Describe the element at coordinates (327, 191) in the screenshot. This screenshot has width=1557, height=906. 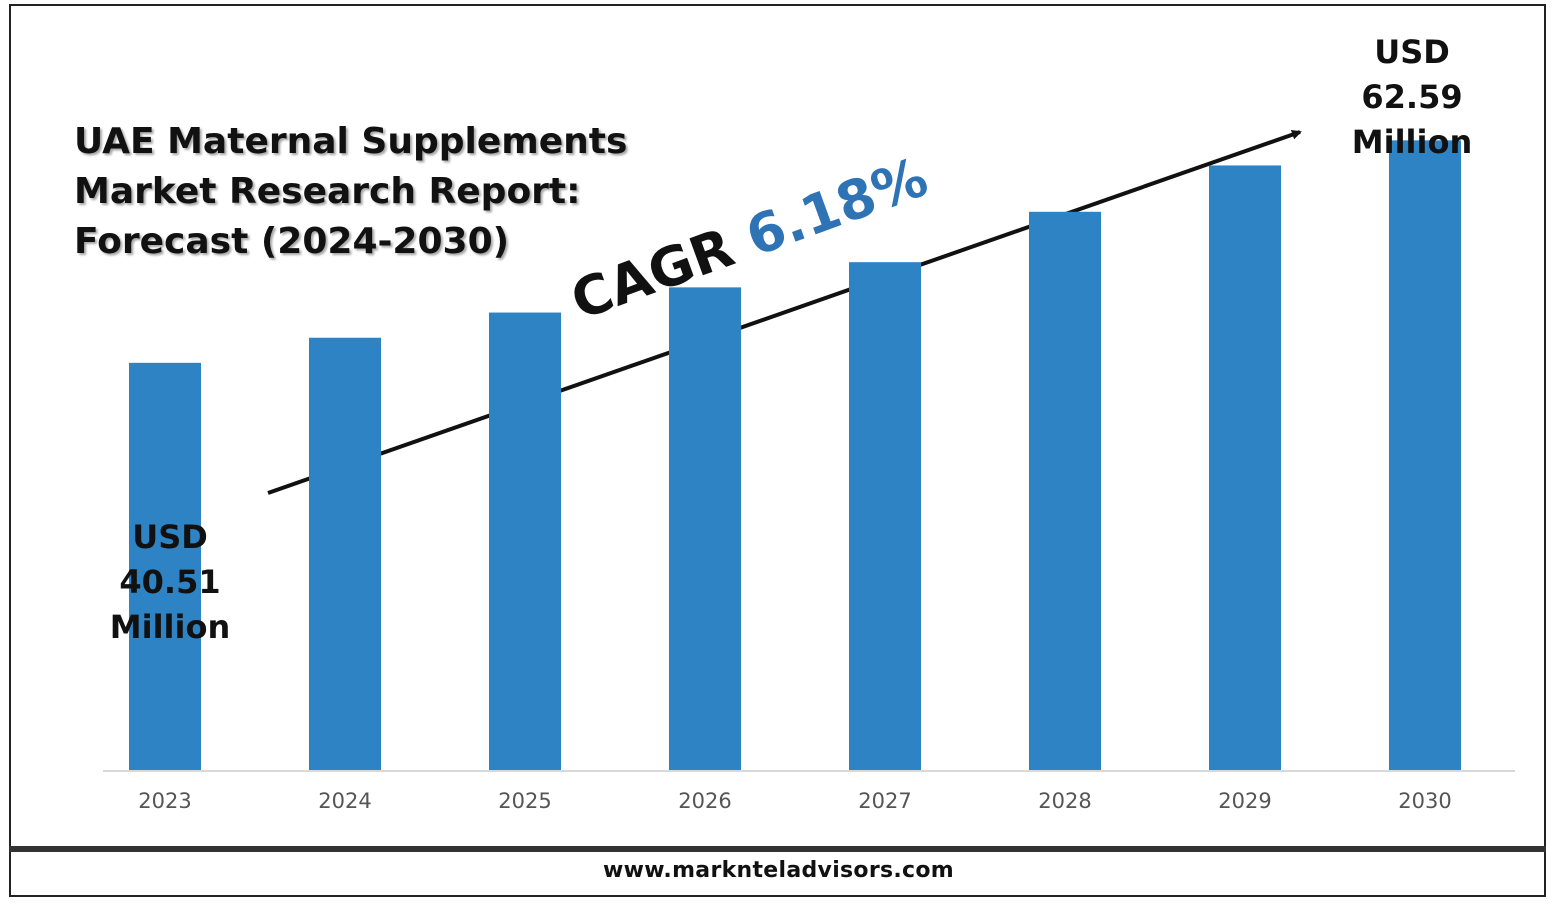
I see `title-line-2: Market Research Report:` at that location.